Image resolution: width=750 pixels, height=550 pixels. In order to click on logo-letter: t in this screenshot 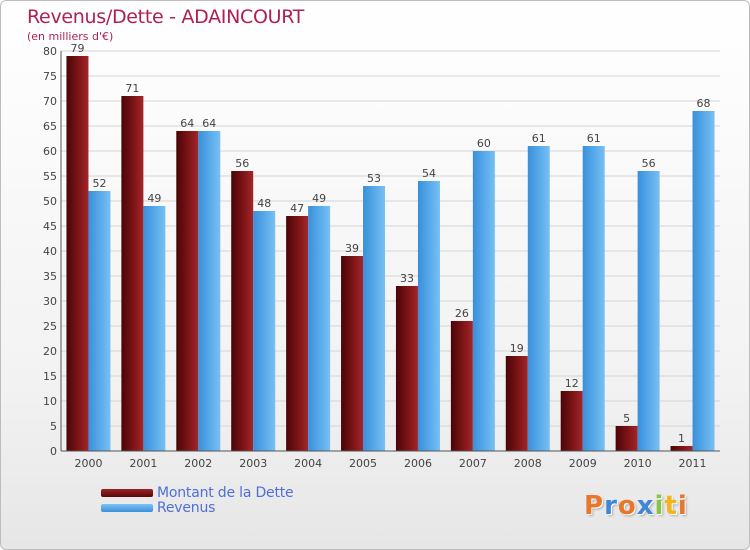, I will do `click(671, 506)`.